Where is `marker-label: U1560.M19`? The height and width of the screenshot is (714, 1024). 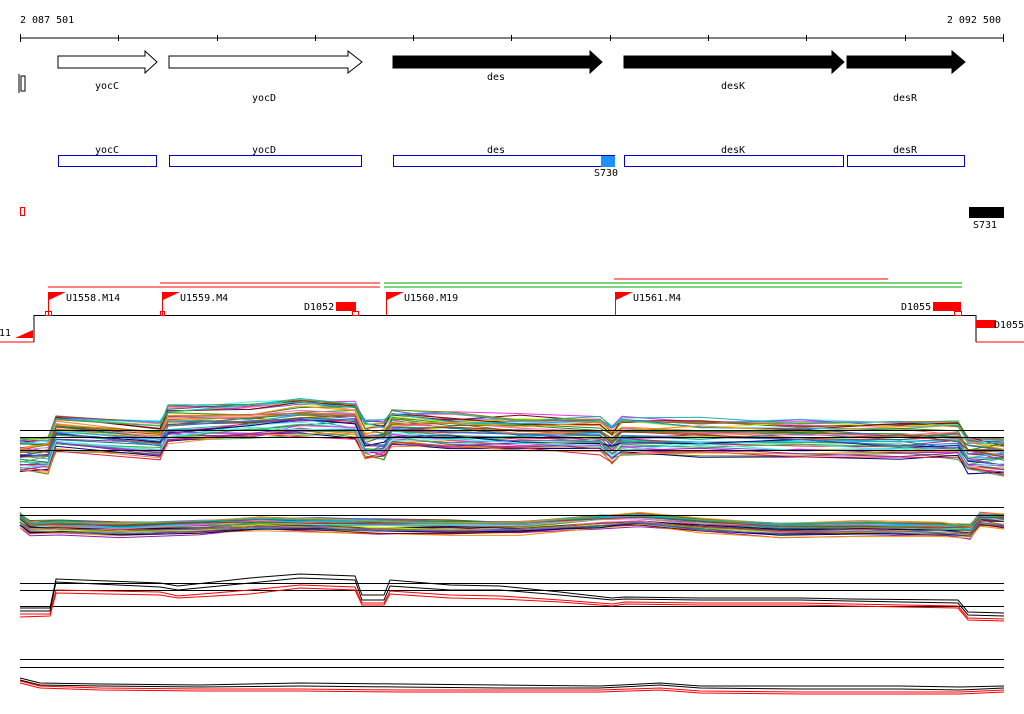
marker-label: U1560.M19 is located at coordinates (431, 298).